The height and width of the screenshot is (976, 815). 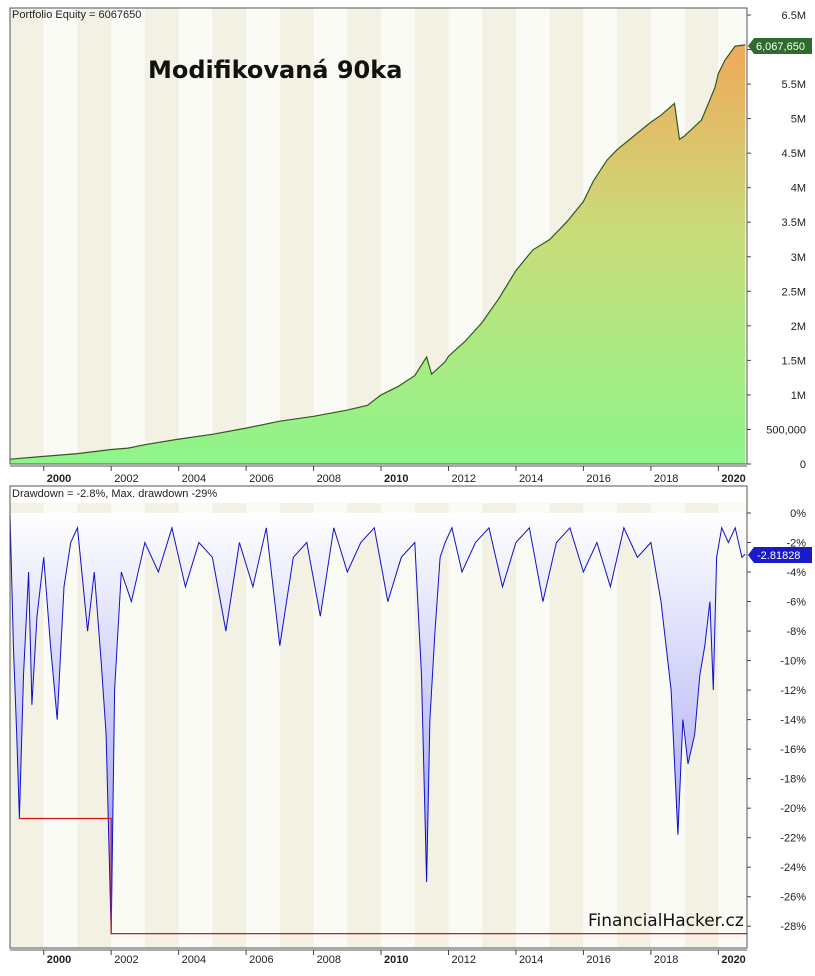 I want to click on equity-y-tick-label: 1M, so click(x=798, y=396).